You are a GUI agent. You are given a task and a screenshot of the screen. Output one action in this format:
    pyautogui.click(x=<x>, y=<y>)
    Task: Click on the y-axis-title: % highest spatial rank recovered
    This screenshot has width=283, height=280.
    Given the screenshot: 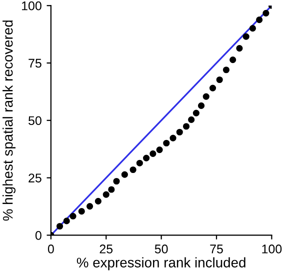 What is the action you would take?
    pyautogui.click(x=9, y=120)
    